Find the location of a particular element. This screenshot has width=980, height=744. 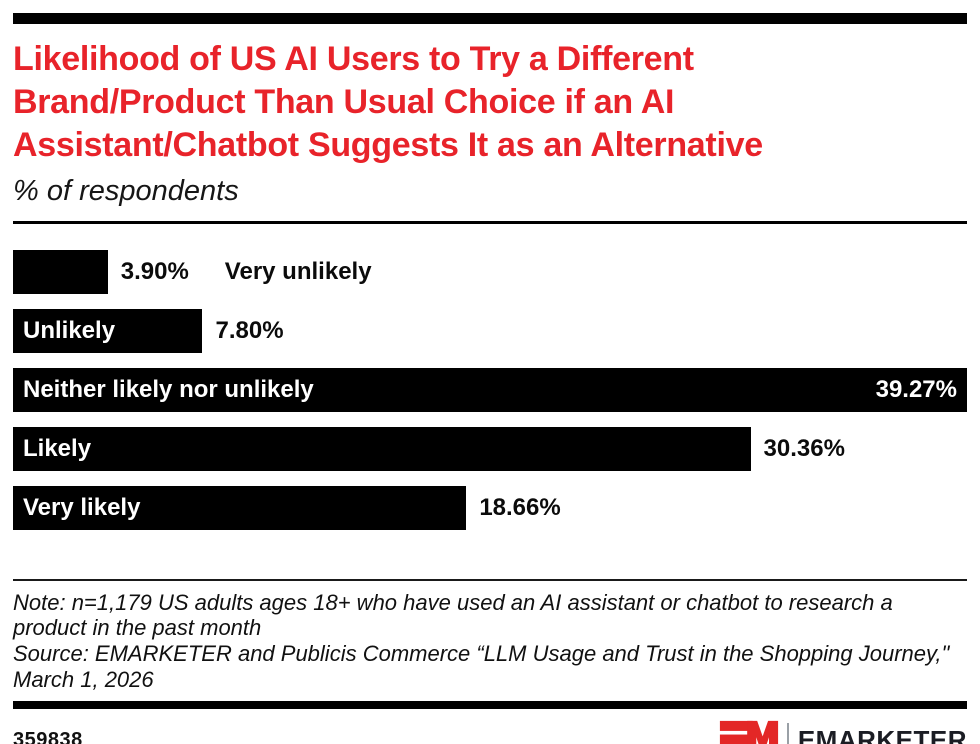

bar-row: Likely 30.36% is located at coordinates (490, 448).